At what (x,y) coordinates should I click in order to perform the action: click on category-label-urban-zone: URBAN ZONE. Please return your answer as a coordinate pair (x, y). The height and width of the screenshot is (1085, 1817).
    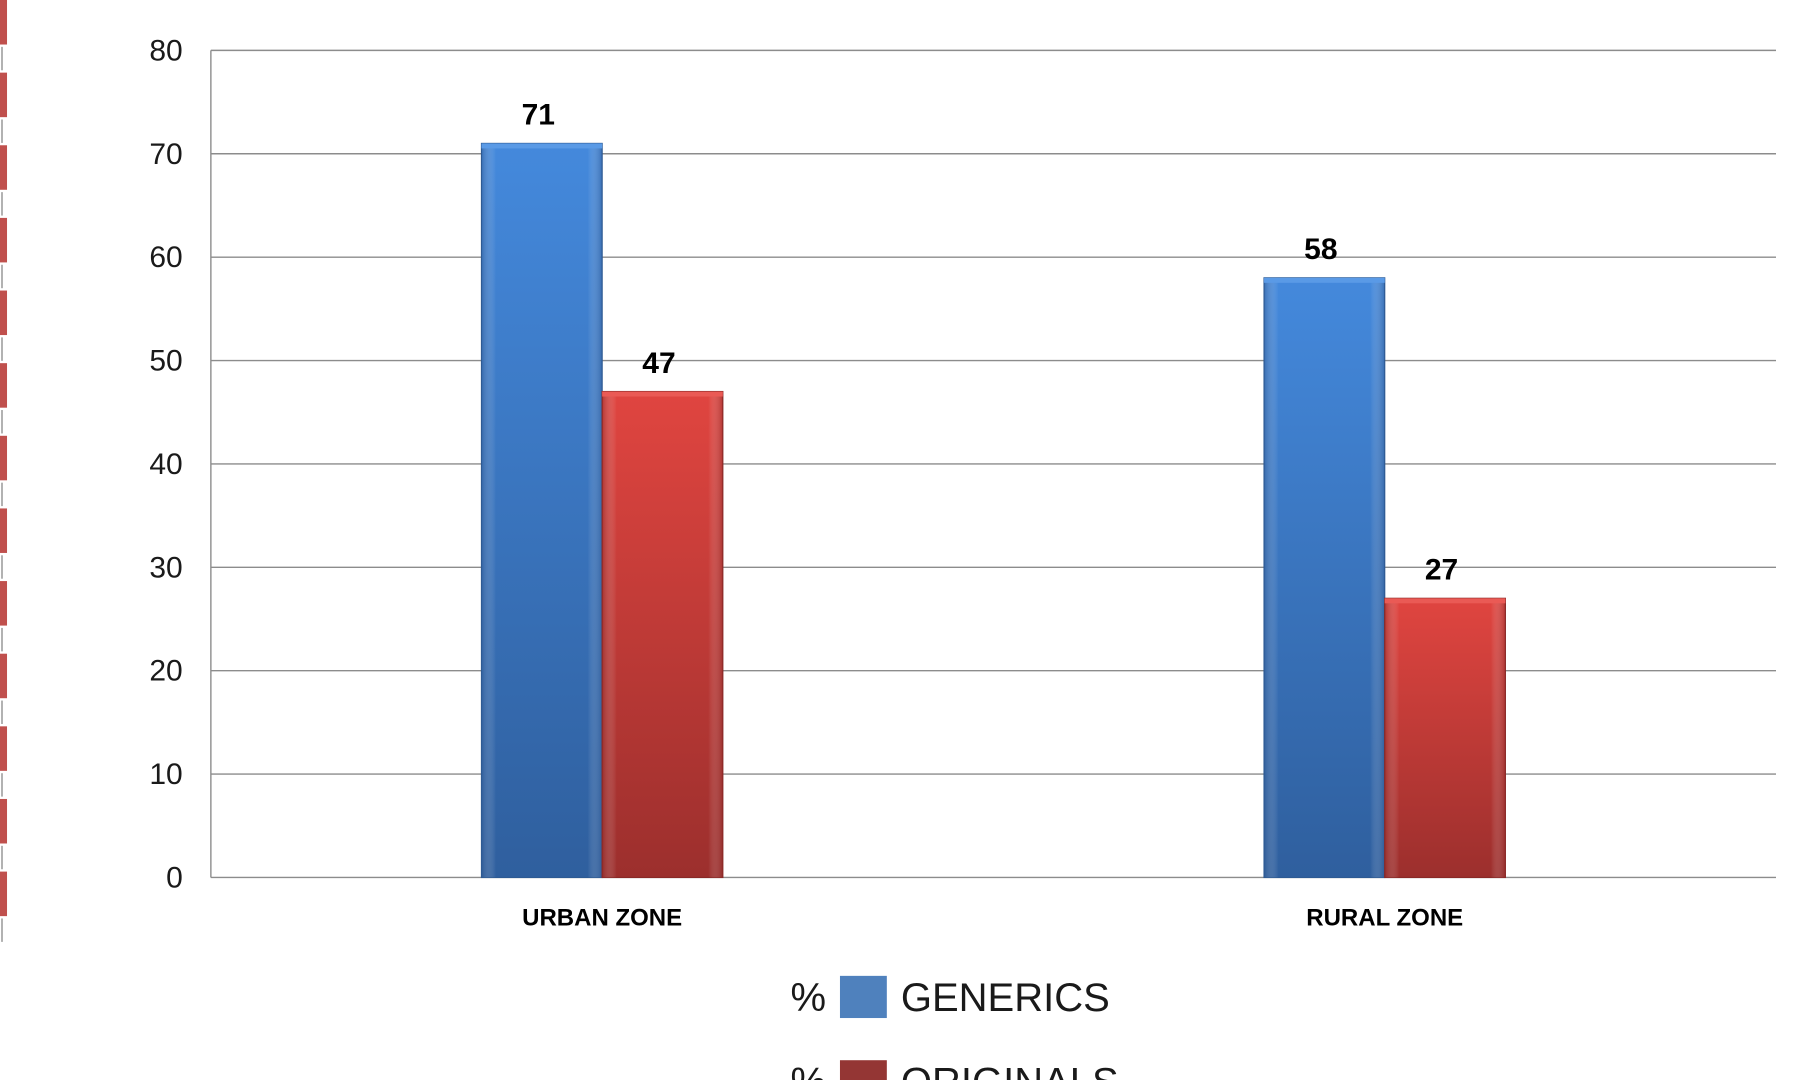
    Looking at the image, I should click on (602, 917).